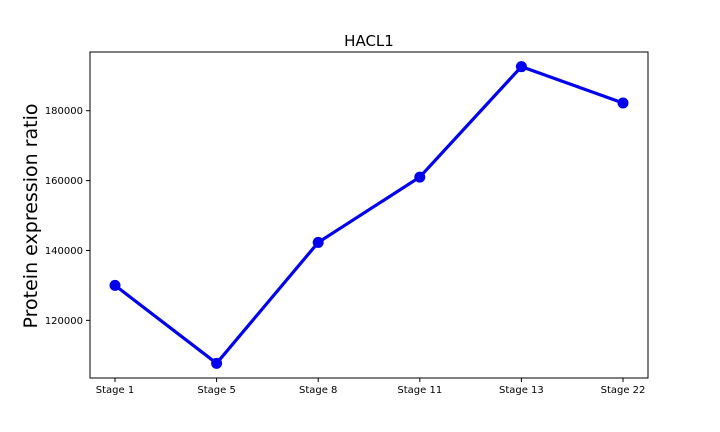 Image resolution: width=720 pixels, height=432 pixels. I want to click on x-tick-label: Stage 11, so click(419, 390).